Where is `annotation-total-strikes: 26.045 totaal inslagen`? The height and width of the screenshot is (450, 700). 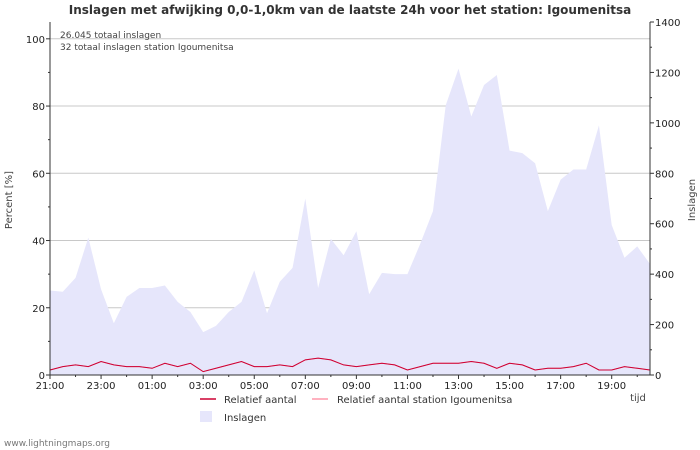 annotation-total-strikes: 26.045 totaal inslagen is located at coordinates (110, 36).